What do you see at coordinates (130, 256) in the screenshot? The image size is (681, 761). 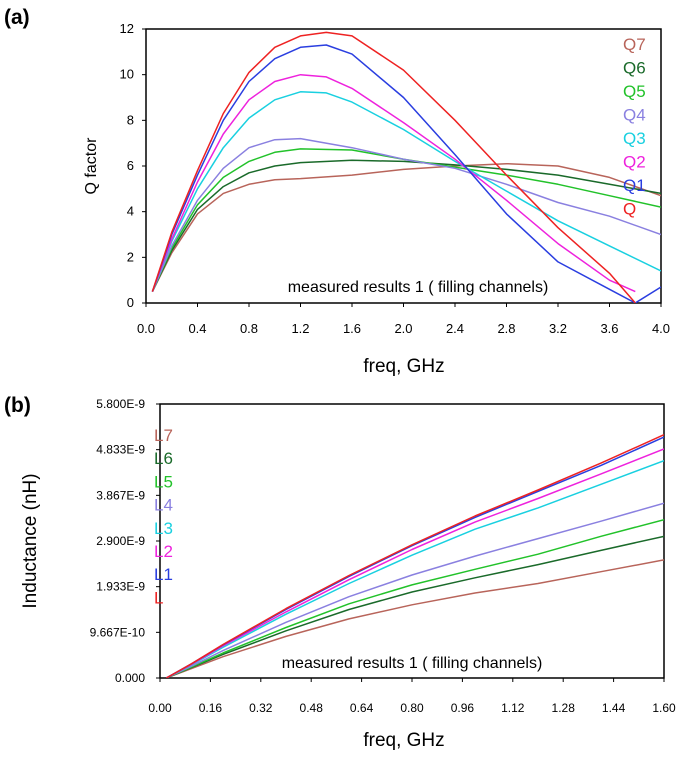 I see `y-tick-label: 2` at bounding box center [130, 256].